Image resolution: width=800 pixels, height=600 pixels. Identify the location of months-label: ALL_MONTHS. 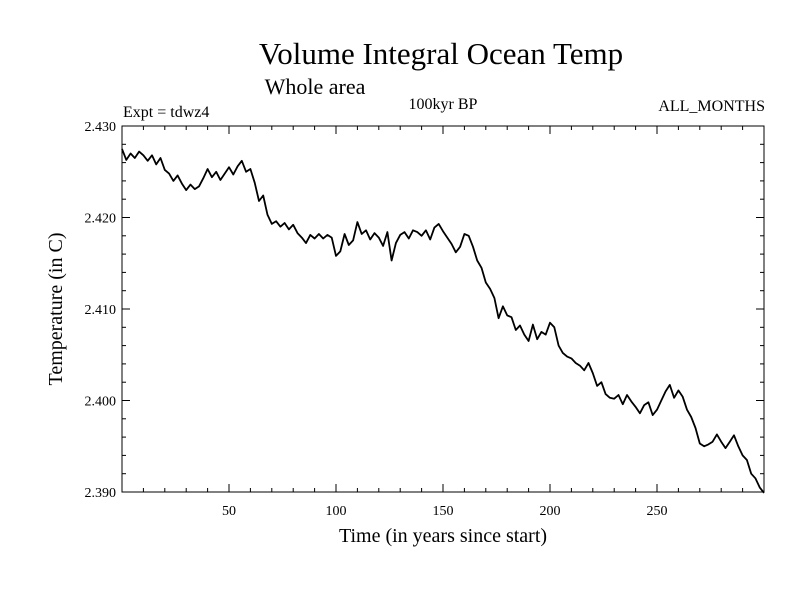
(711, 106).